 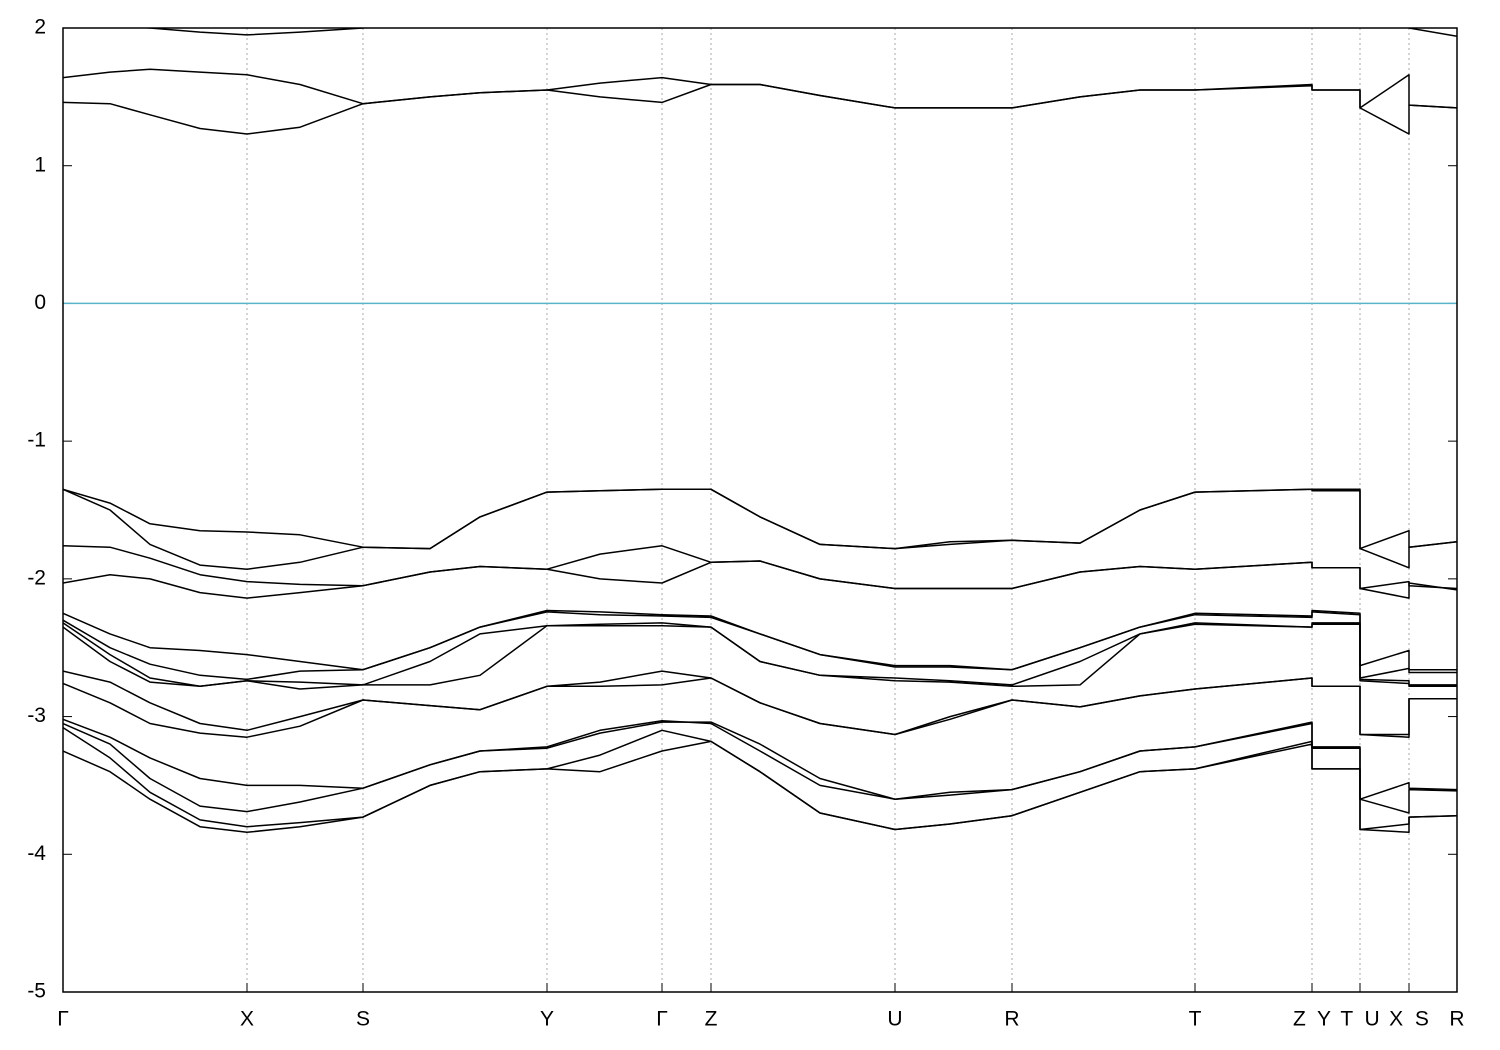 What do you see at coordinates (247, 1019) in the screenshot?
I see `x-tick-label: X` at bounding box center [247, 1019].